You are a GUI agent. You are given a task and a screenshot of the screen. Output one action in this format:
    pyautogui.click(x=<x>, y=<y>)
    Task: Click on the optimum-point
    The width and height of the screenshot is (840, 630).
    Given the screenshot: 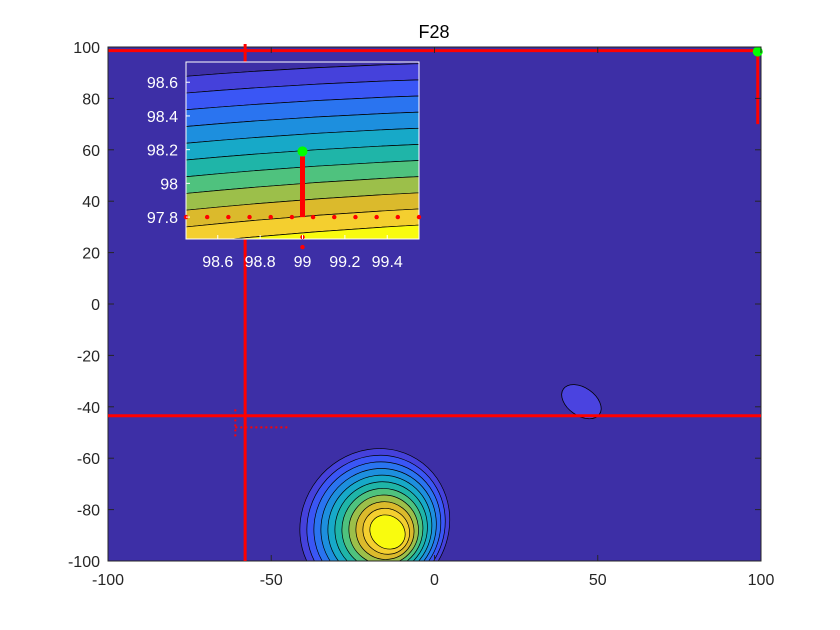 What is the action you would take?
    pyautogui.click(x=757, y=51)
    